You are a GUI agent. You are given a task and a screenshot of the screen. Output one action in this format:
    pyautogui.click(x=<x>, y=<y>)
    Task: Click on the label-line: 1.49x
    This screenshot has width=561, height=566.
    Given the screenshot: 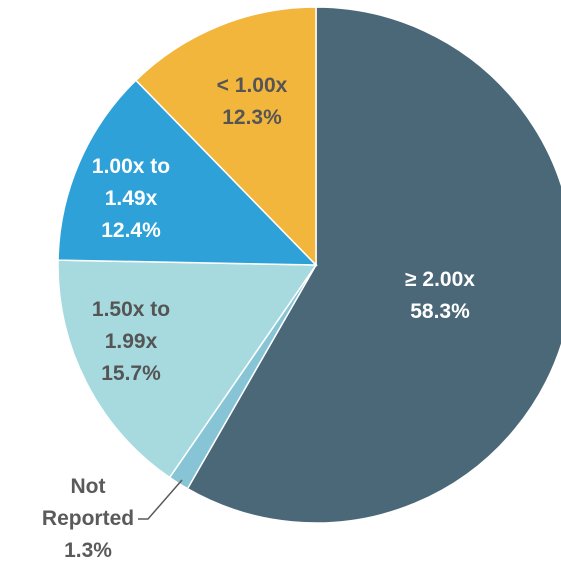 What is the action you would take?
    pyautogui.click(x=131, y=198)
    